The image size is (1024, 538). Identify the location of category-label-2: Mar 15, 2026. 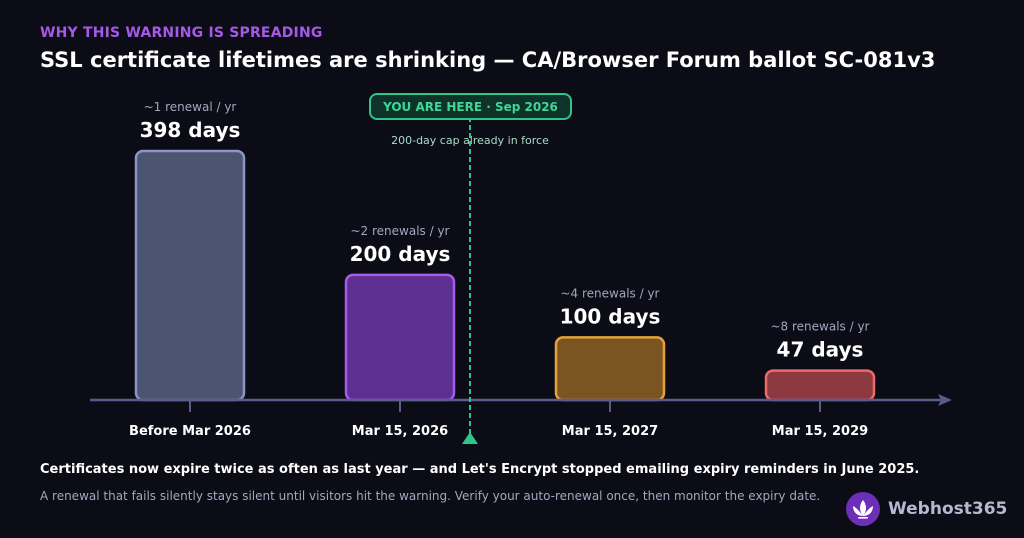
(400, 431).